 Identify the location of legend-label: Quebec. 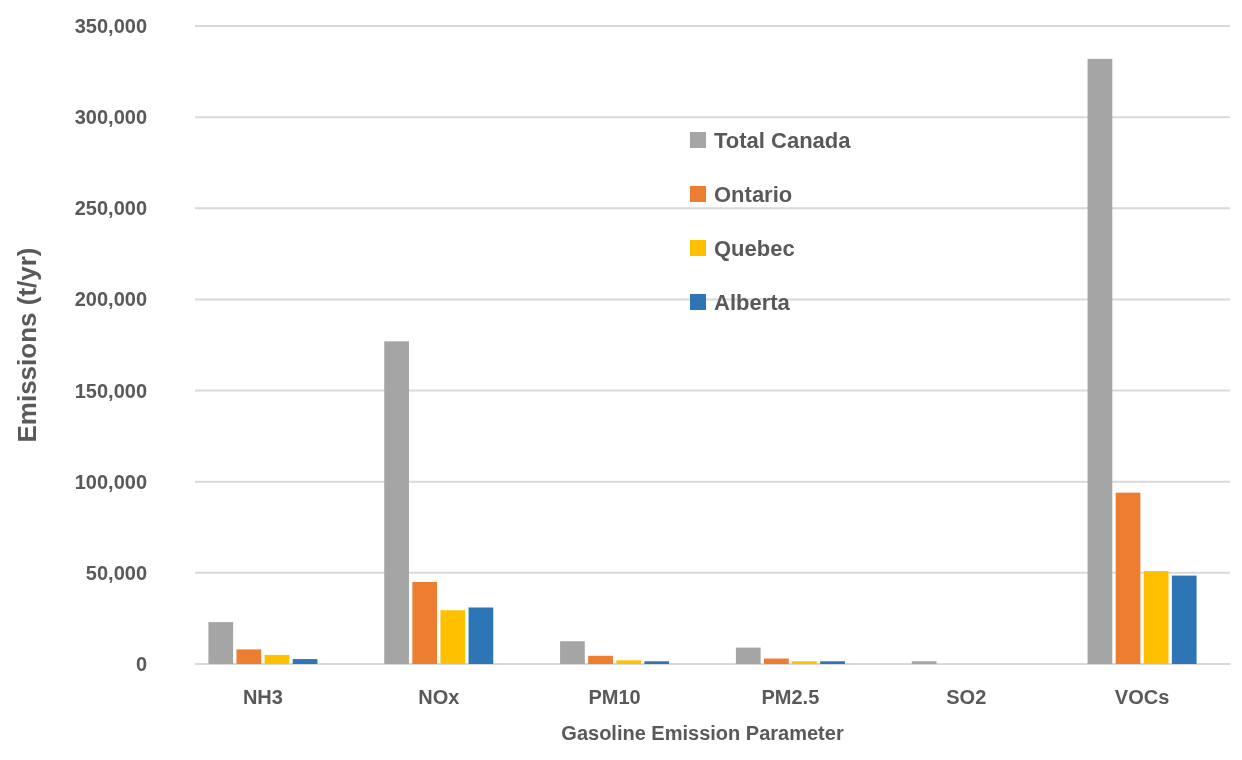
(754, 248).